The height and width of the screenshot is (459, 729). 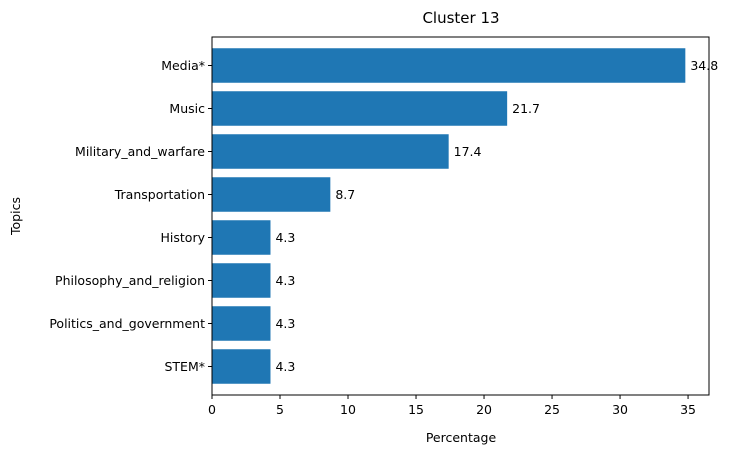 What do you see at coordinates (552, 409) in the screenshot?
I see `x-tick-label-5: 25` at bounding box center [552, 409].